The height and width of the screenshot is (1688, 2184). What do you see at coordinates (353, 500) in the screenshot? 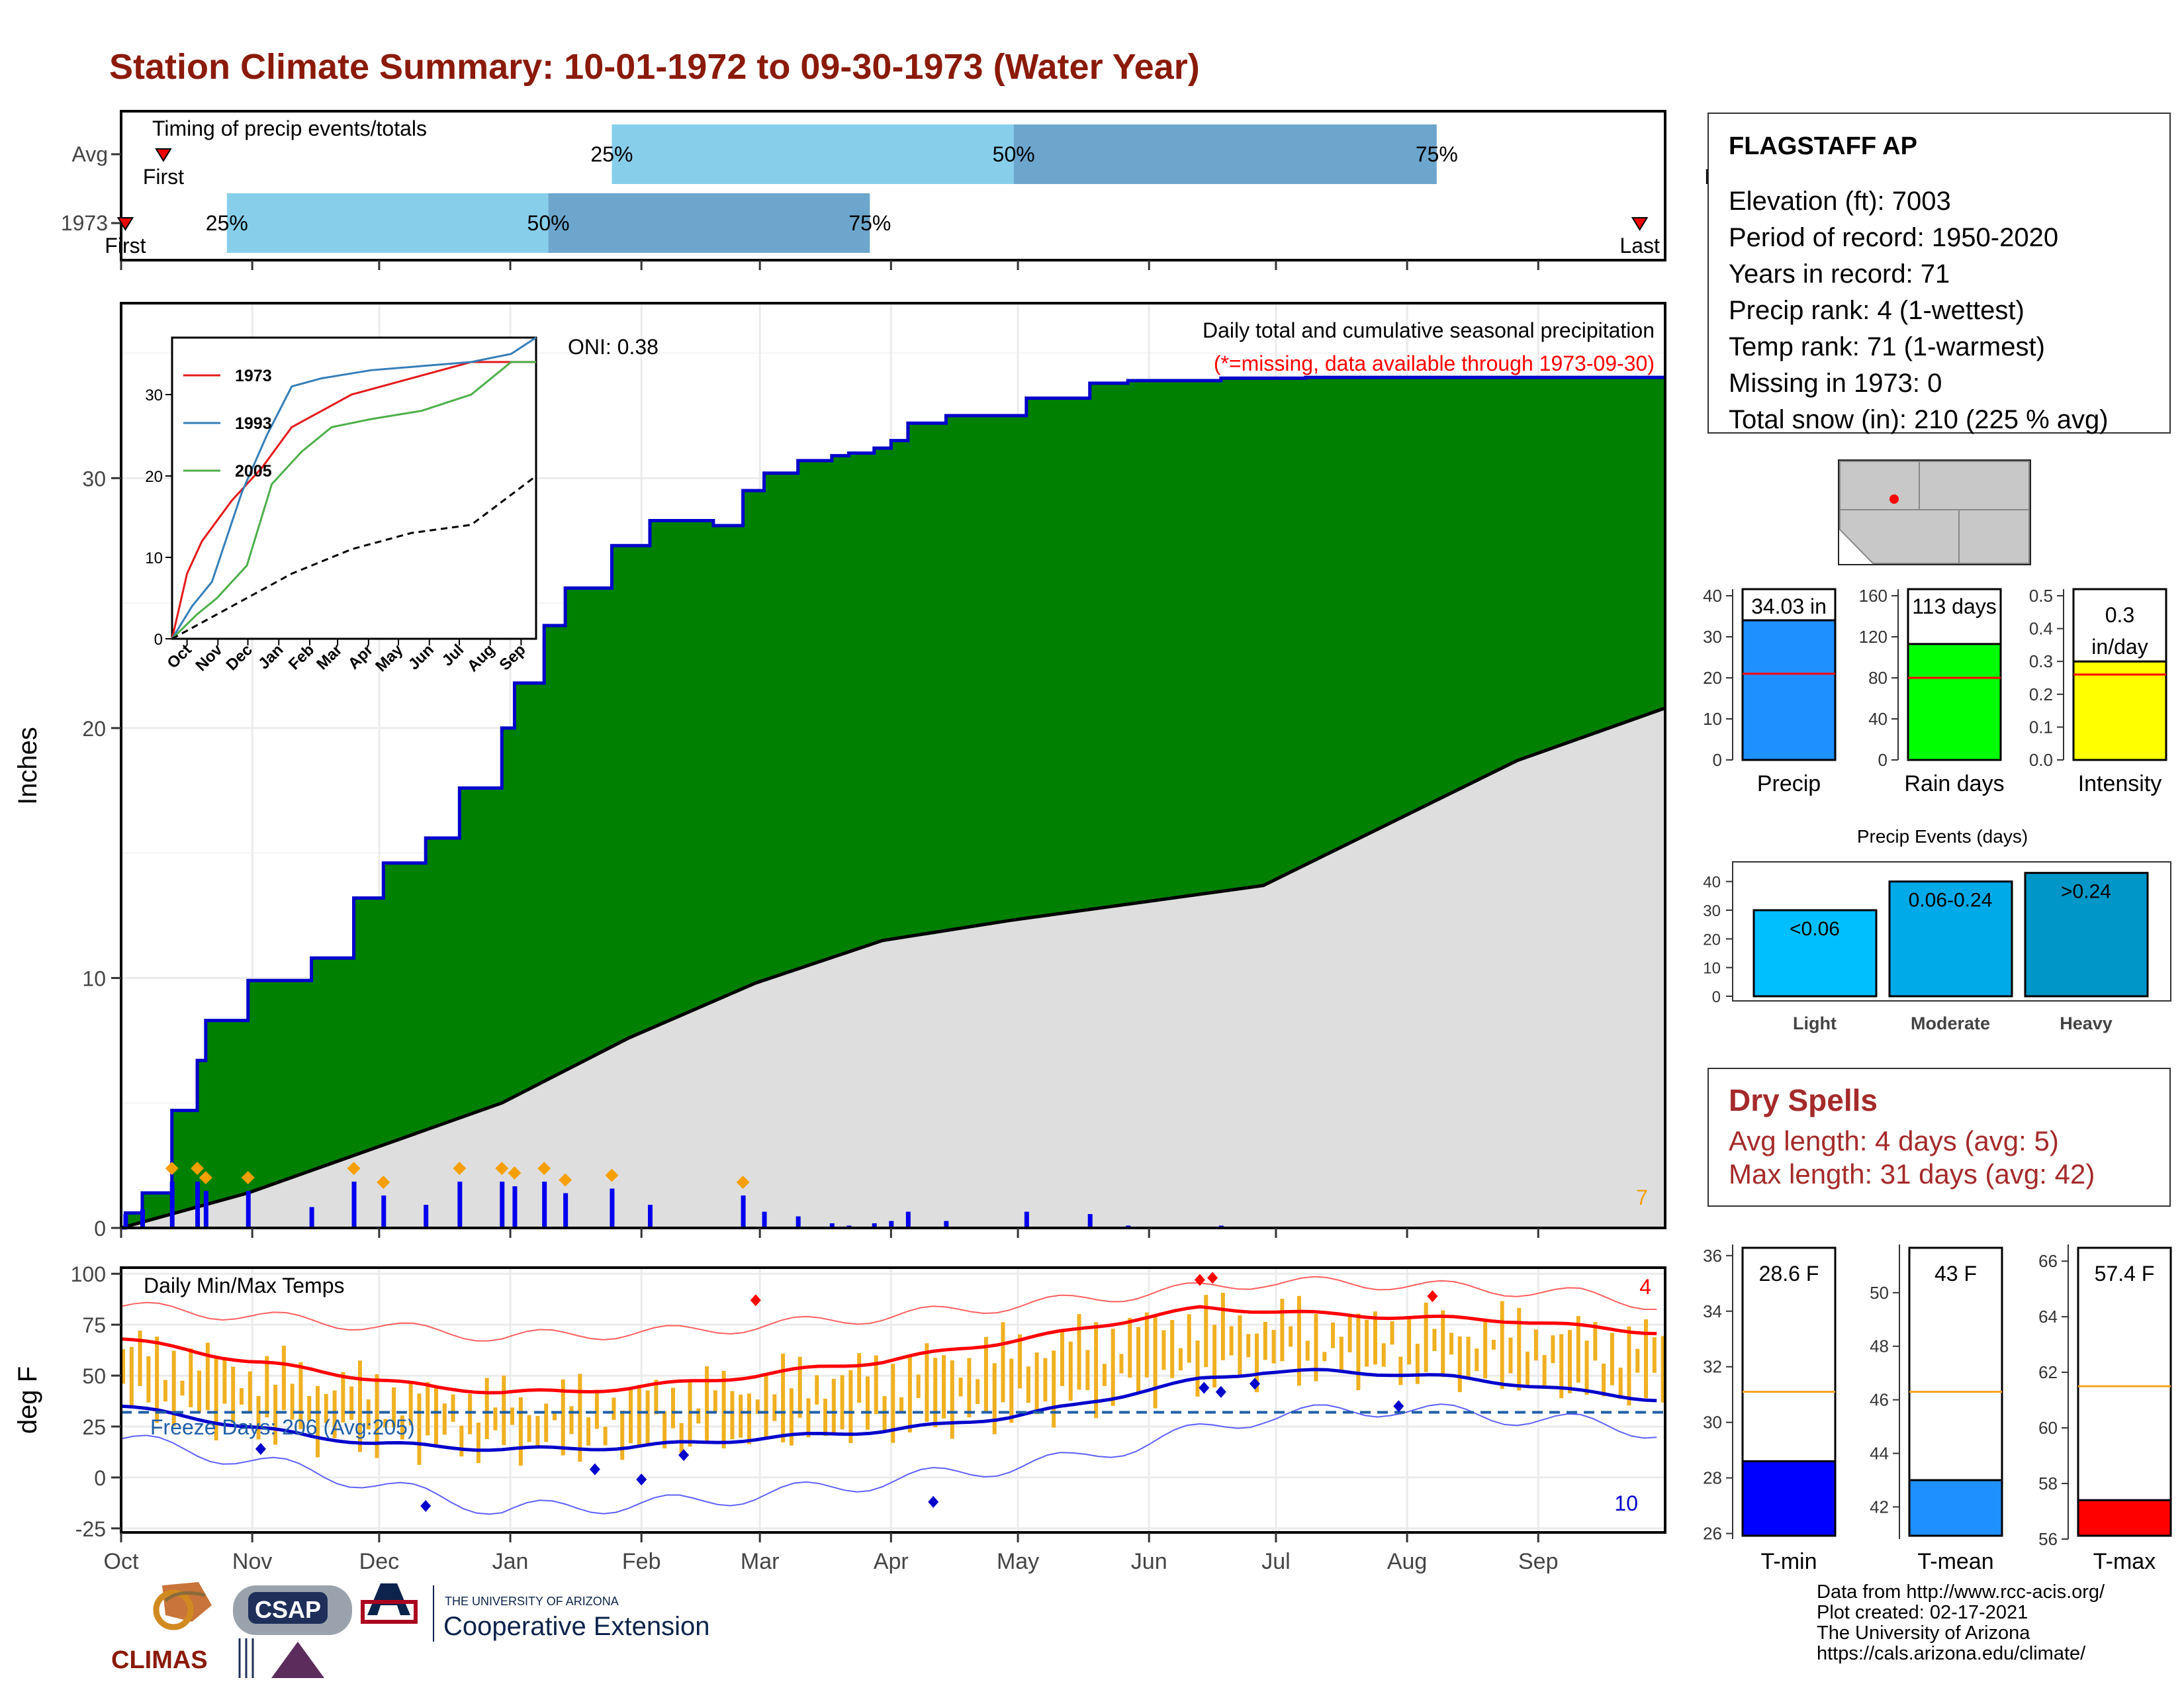
I see `inset-series-line` at bounding box center [353, 500].